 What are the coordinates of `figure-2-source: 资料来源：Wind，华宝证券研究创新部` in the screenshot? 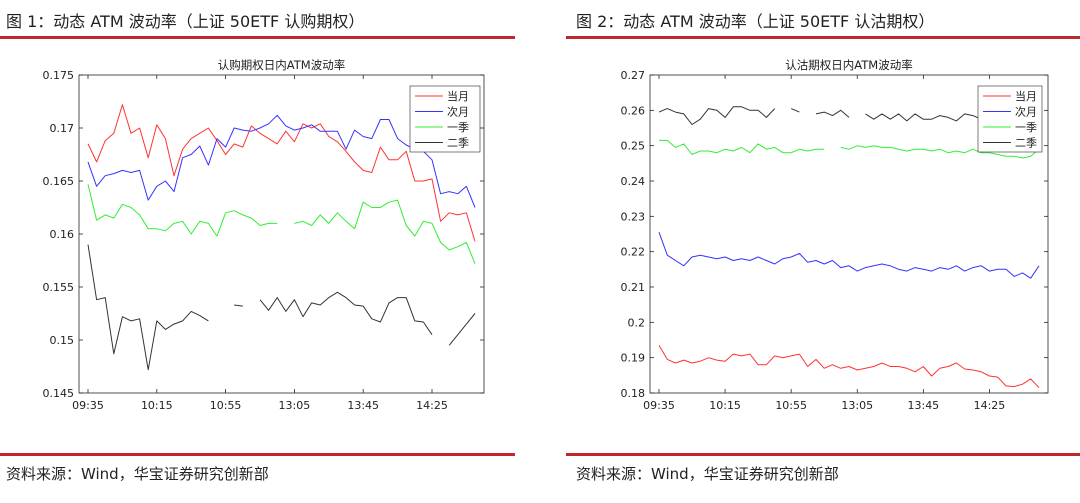 It's located at (707, 474).